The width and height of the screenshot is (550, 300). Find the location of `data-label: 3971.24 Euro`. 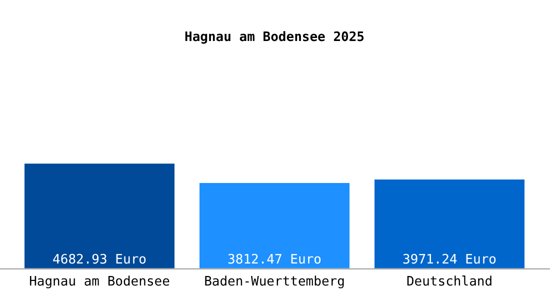

data-label: 3971.24 Euro is located at coordinates (449, 260).